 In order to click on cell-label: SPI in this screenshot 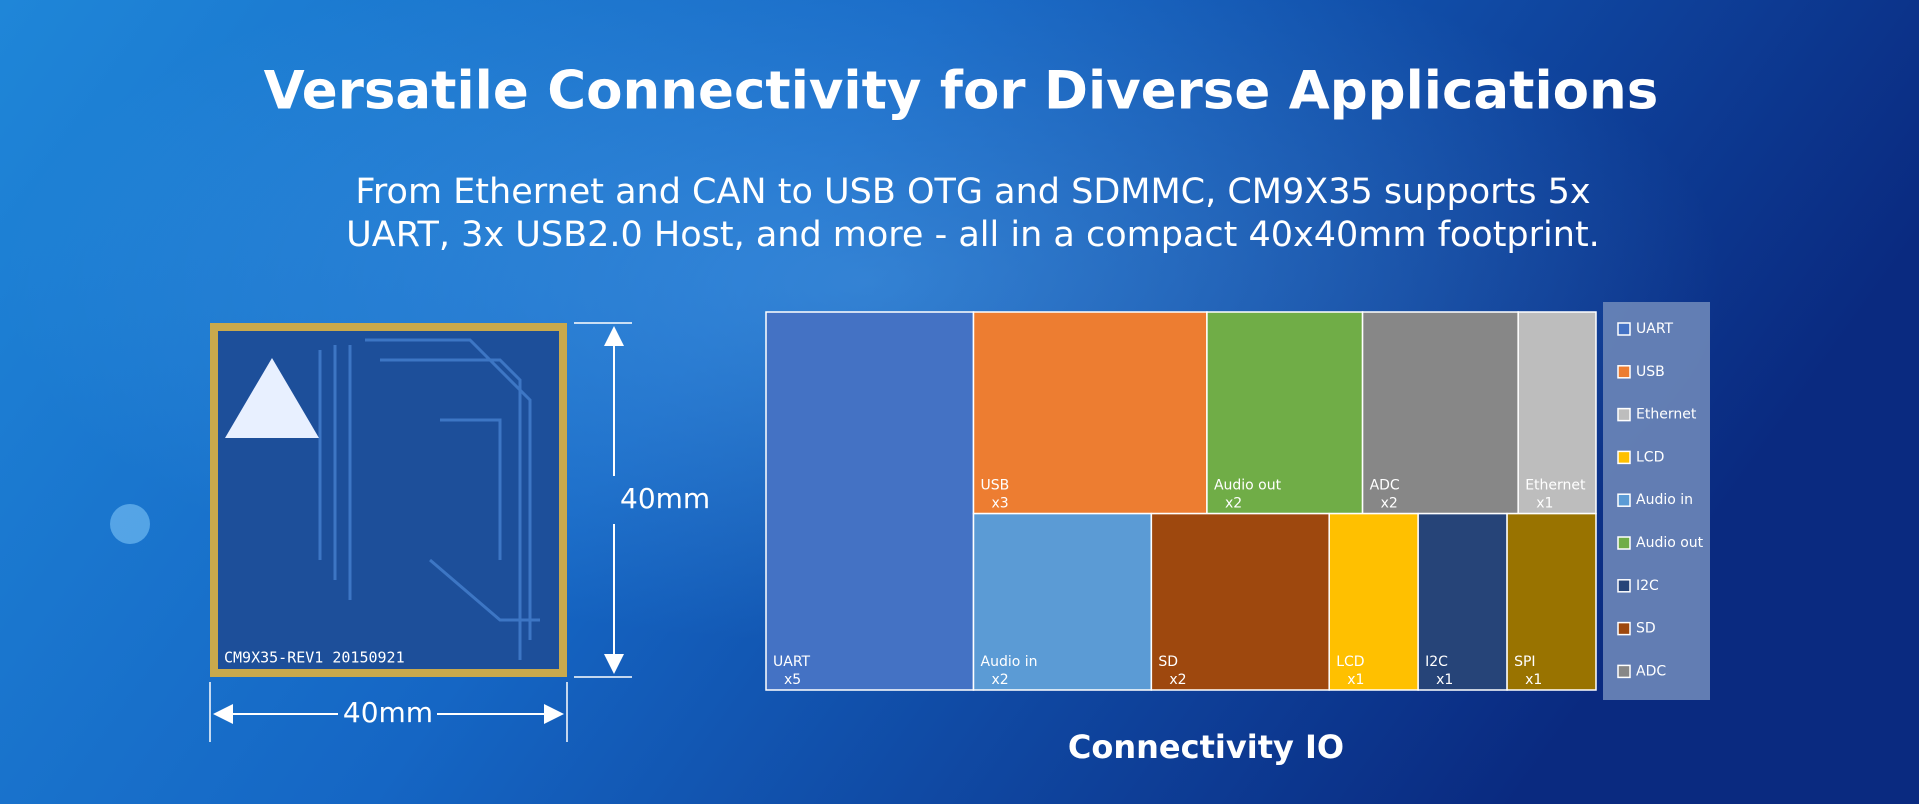, I will do `click(1524, 662)`.